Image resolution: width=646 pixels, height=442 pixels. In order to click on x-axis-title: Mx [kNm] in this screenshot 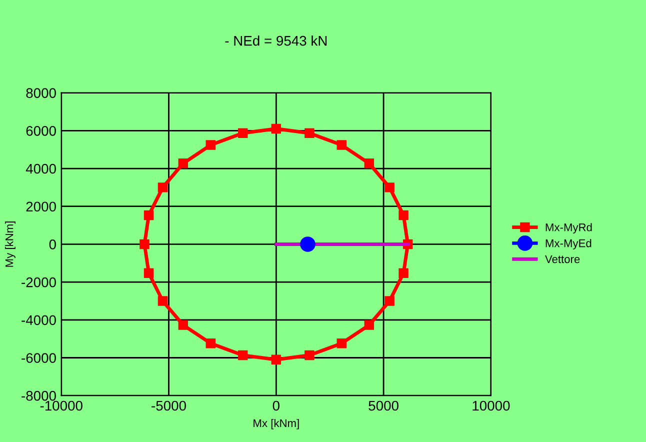, I will do `click(276, 424)`.